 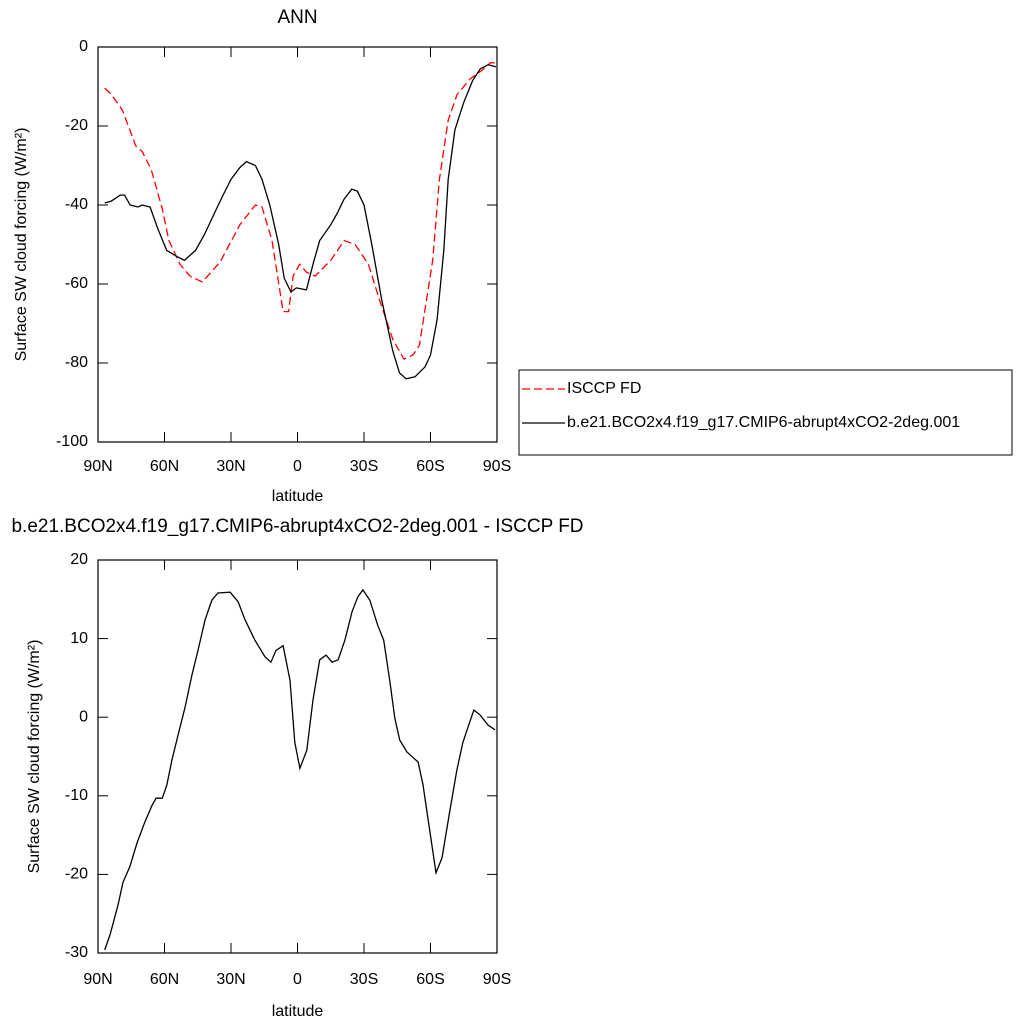 What do you see at coordinates (72, 441) in the screenshot?
I see `y-tick-label: -100` at bounding box center [72, 441].